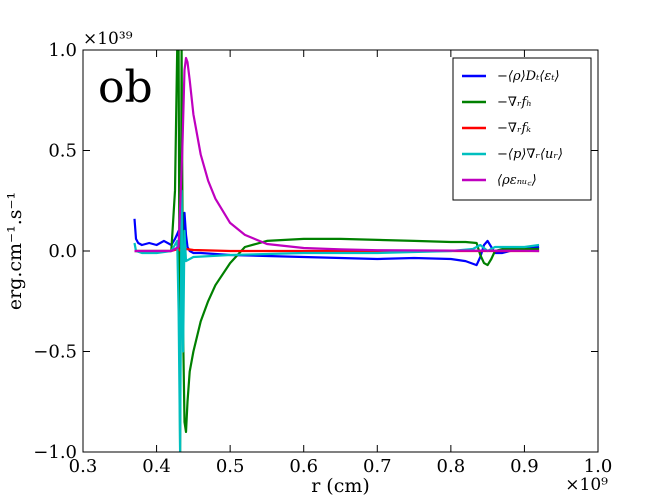 The height and width of the screenshot is (501, 664). I want to click on x-tick-label: 0.6, so click(303, 466).